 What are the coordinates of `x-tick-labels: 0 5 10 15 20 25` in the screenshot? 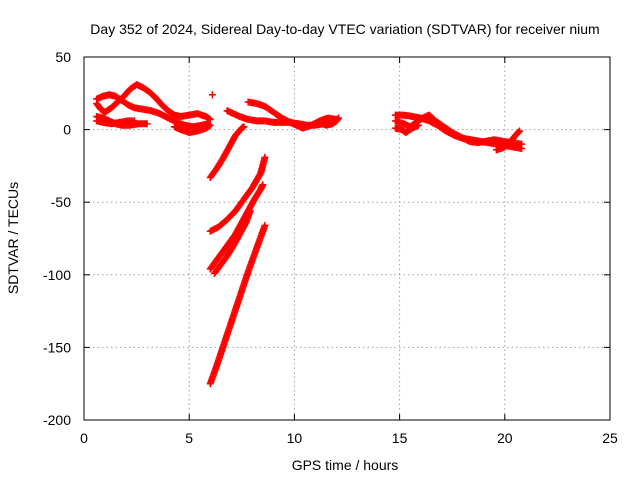 It's located at (349, 438).